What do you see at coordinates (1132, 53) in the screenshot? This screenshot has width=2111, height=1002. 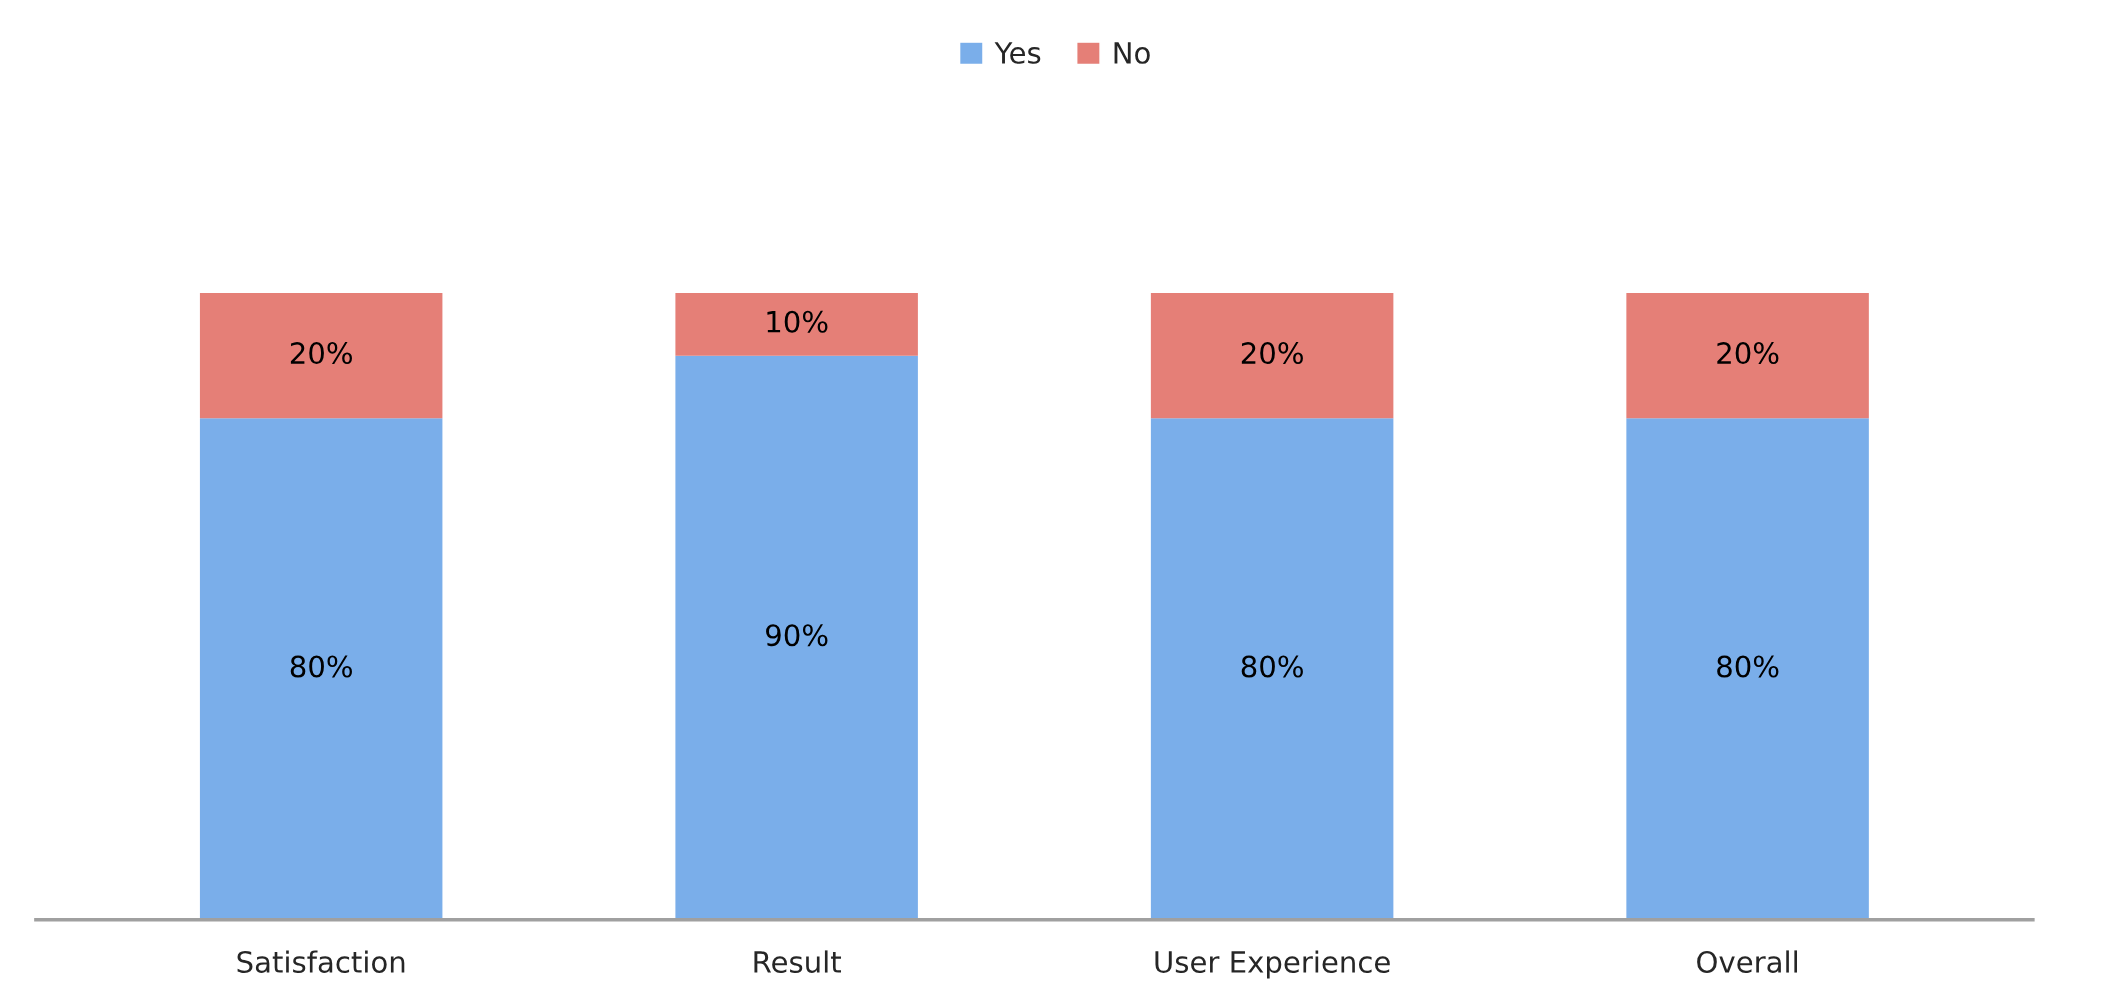 I see `legend-label: No` at bounding box center [1132, 53].